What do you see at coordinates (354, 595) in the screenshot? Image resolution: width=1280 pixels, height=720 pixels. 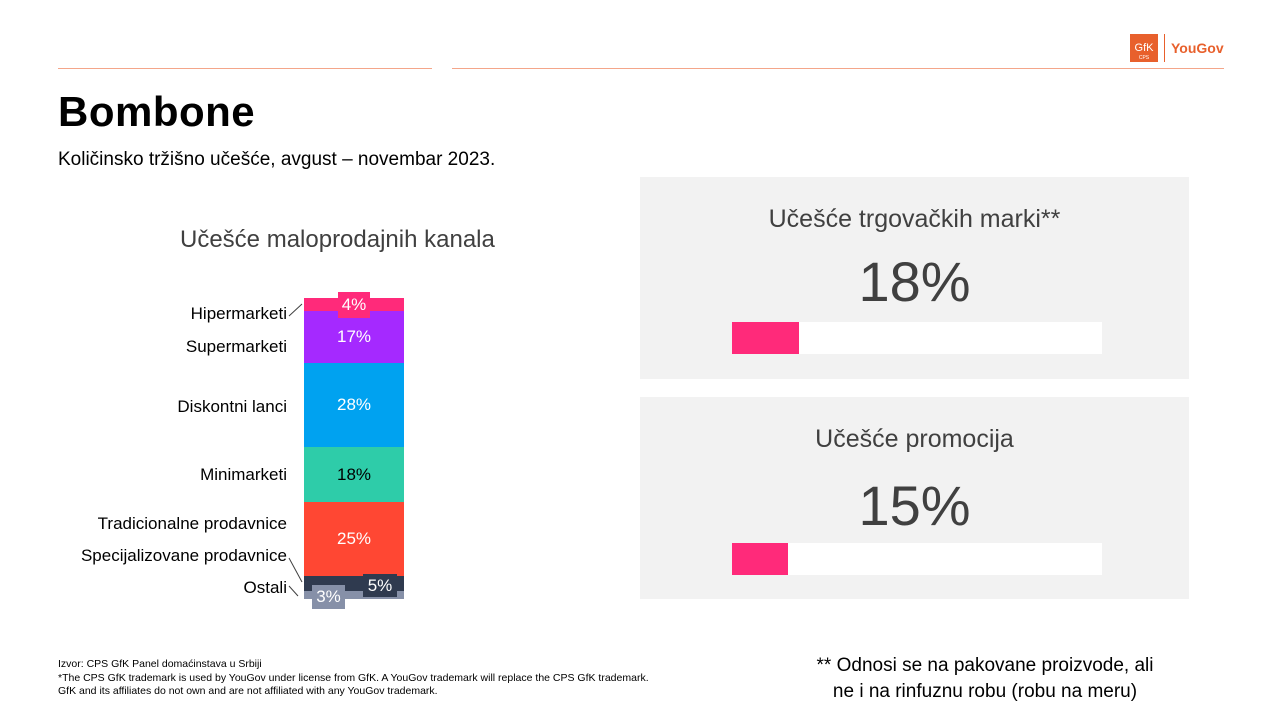 I see `bar-segment-ostali` at bounding box center [354, 595].